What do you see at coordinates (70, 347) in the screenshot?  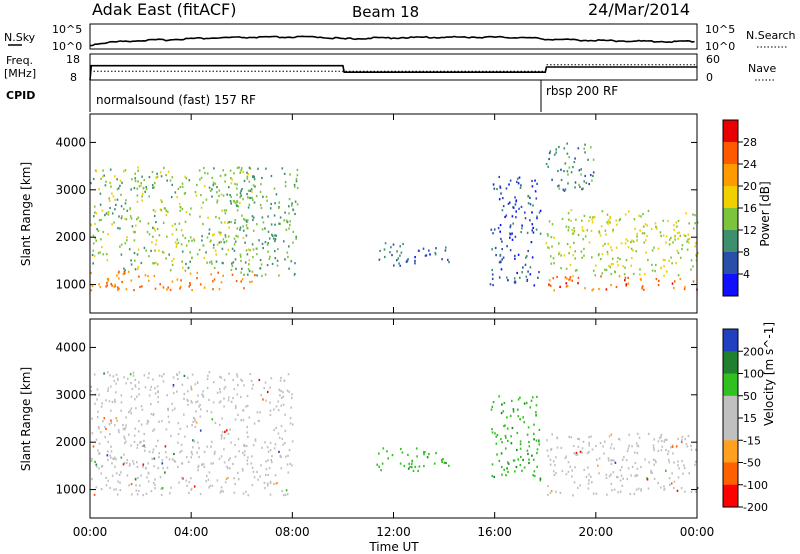 I see `y-tick-label: 4000` at bounding box center [70, 347].